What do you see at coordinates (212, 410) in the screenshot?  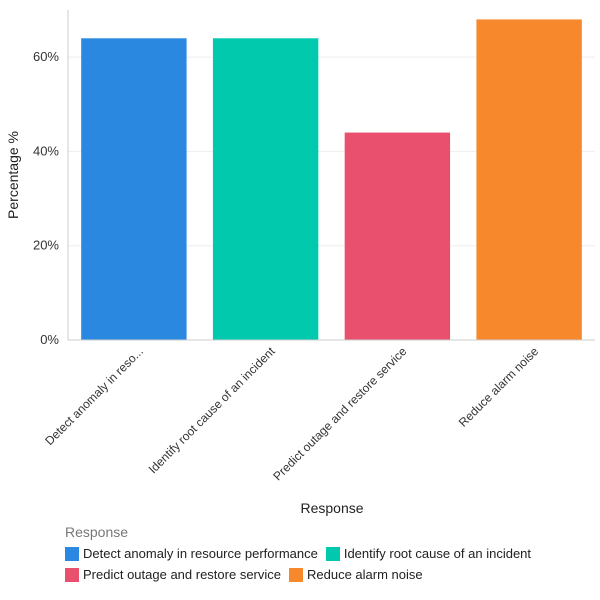 I see `x-tick-label: Identify root cause of an incident` at bounding box center [212, 410].